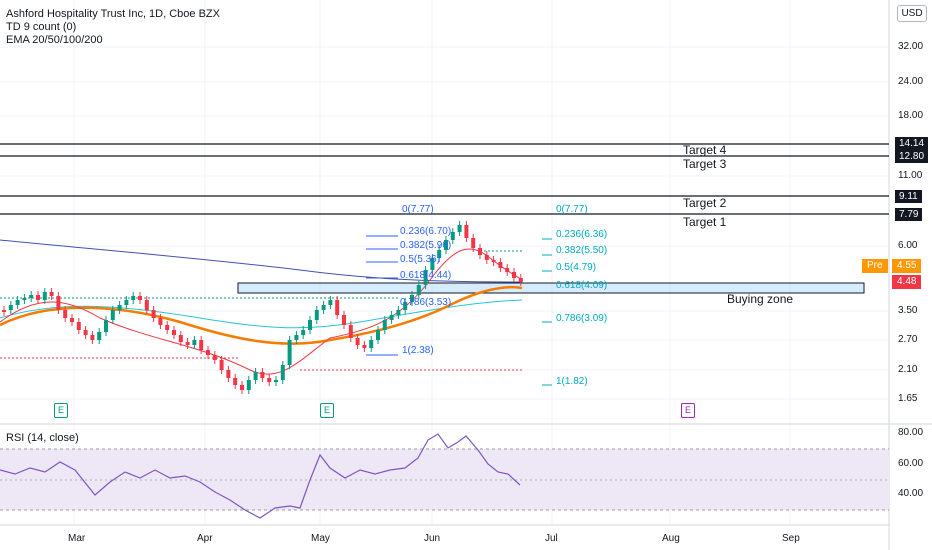  Describe the element at coordinates (576, 267) in the screenshot. I see `fib-right-label: 0.5(4.79)` at that location.